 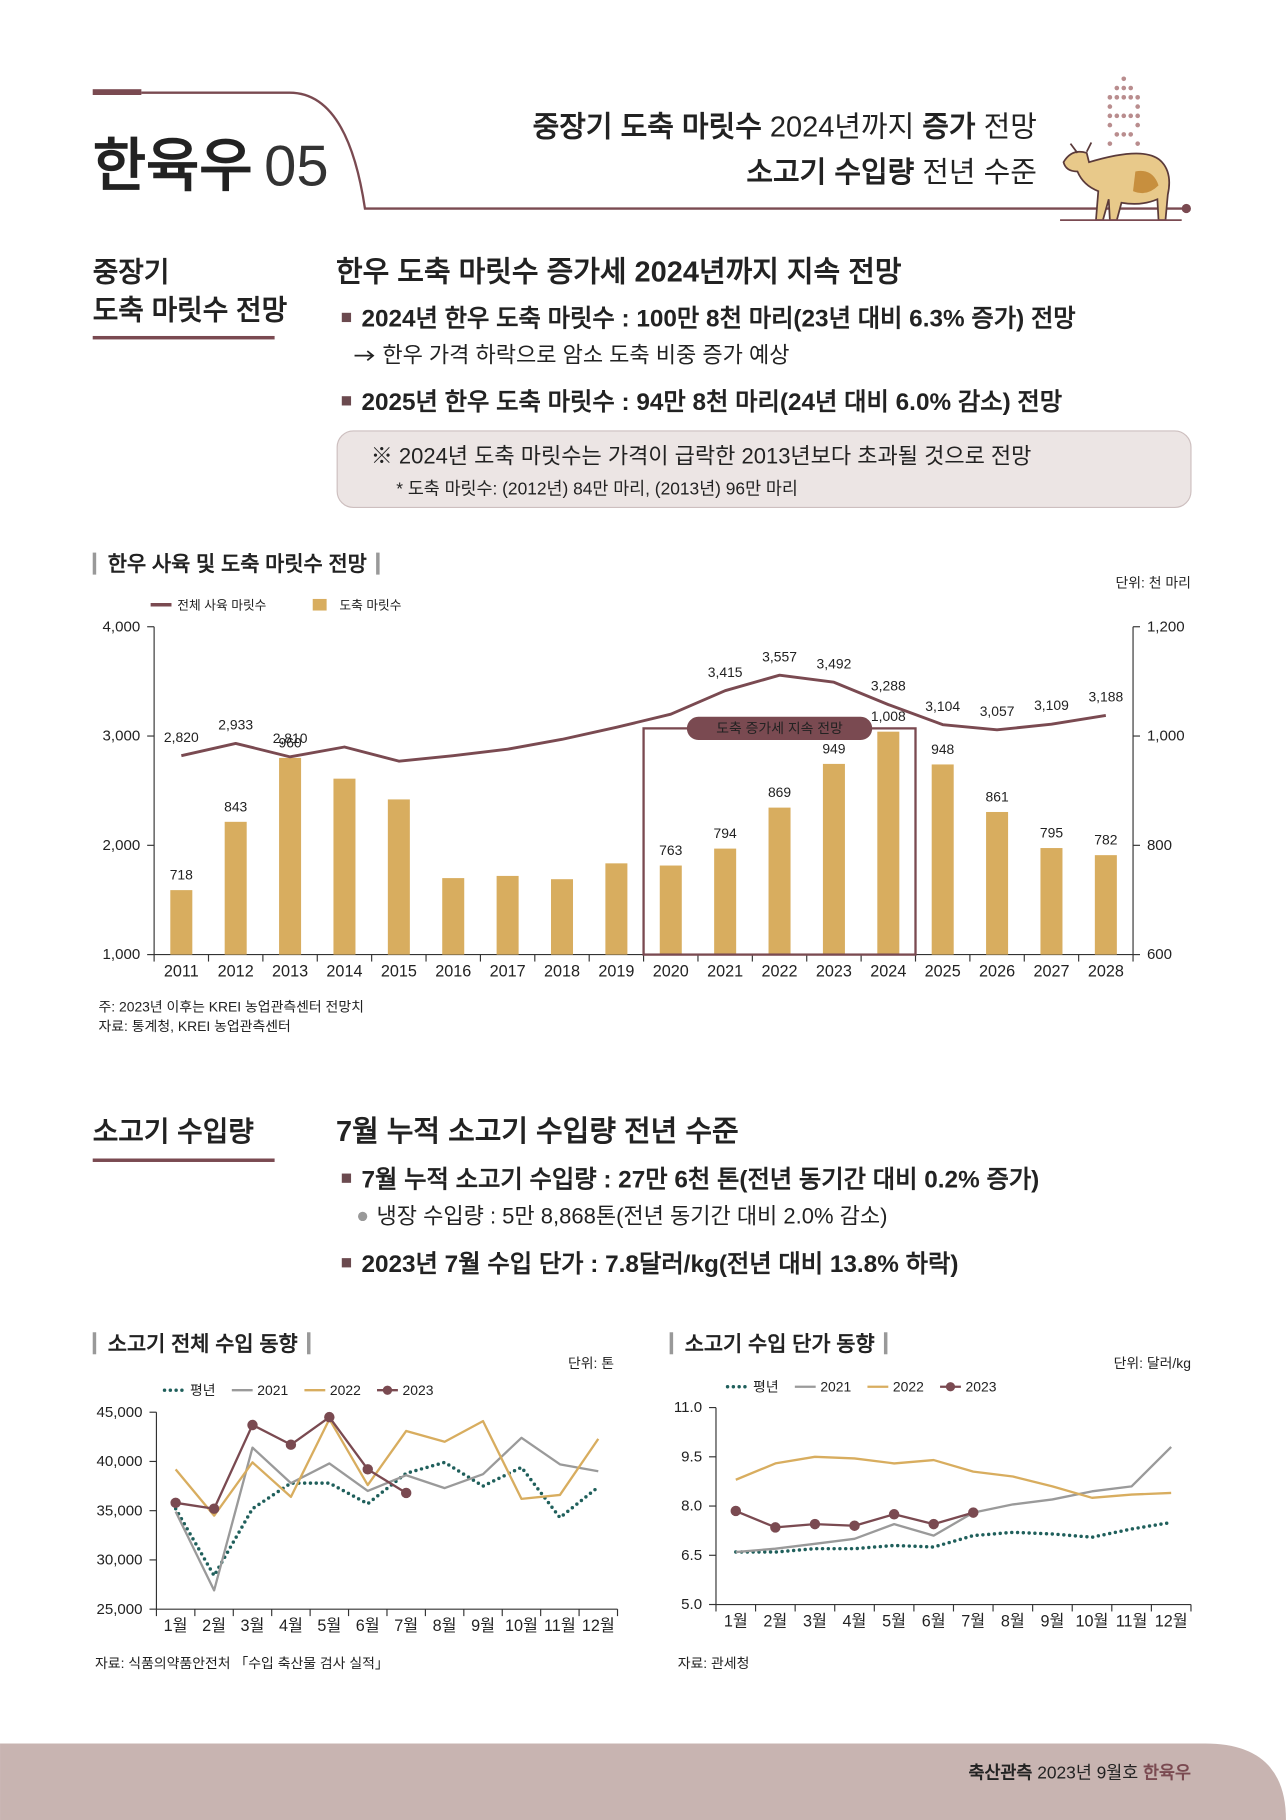 I want to click on chart-title: 한우 사육 및 도축 마릿수 전망, so click(x=237, y=564).